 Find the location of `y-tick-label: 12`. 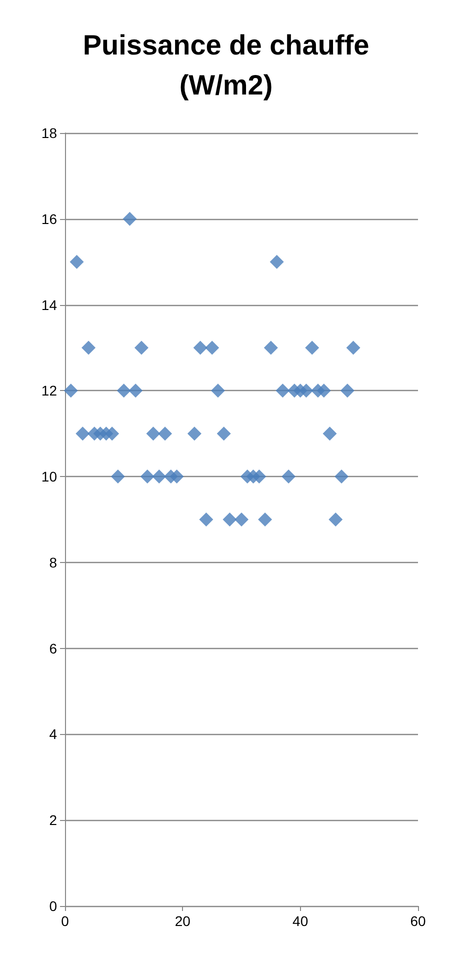

y-tick-label: 12 is located at coordinates (49, 390).